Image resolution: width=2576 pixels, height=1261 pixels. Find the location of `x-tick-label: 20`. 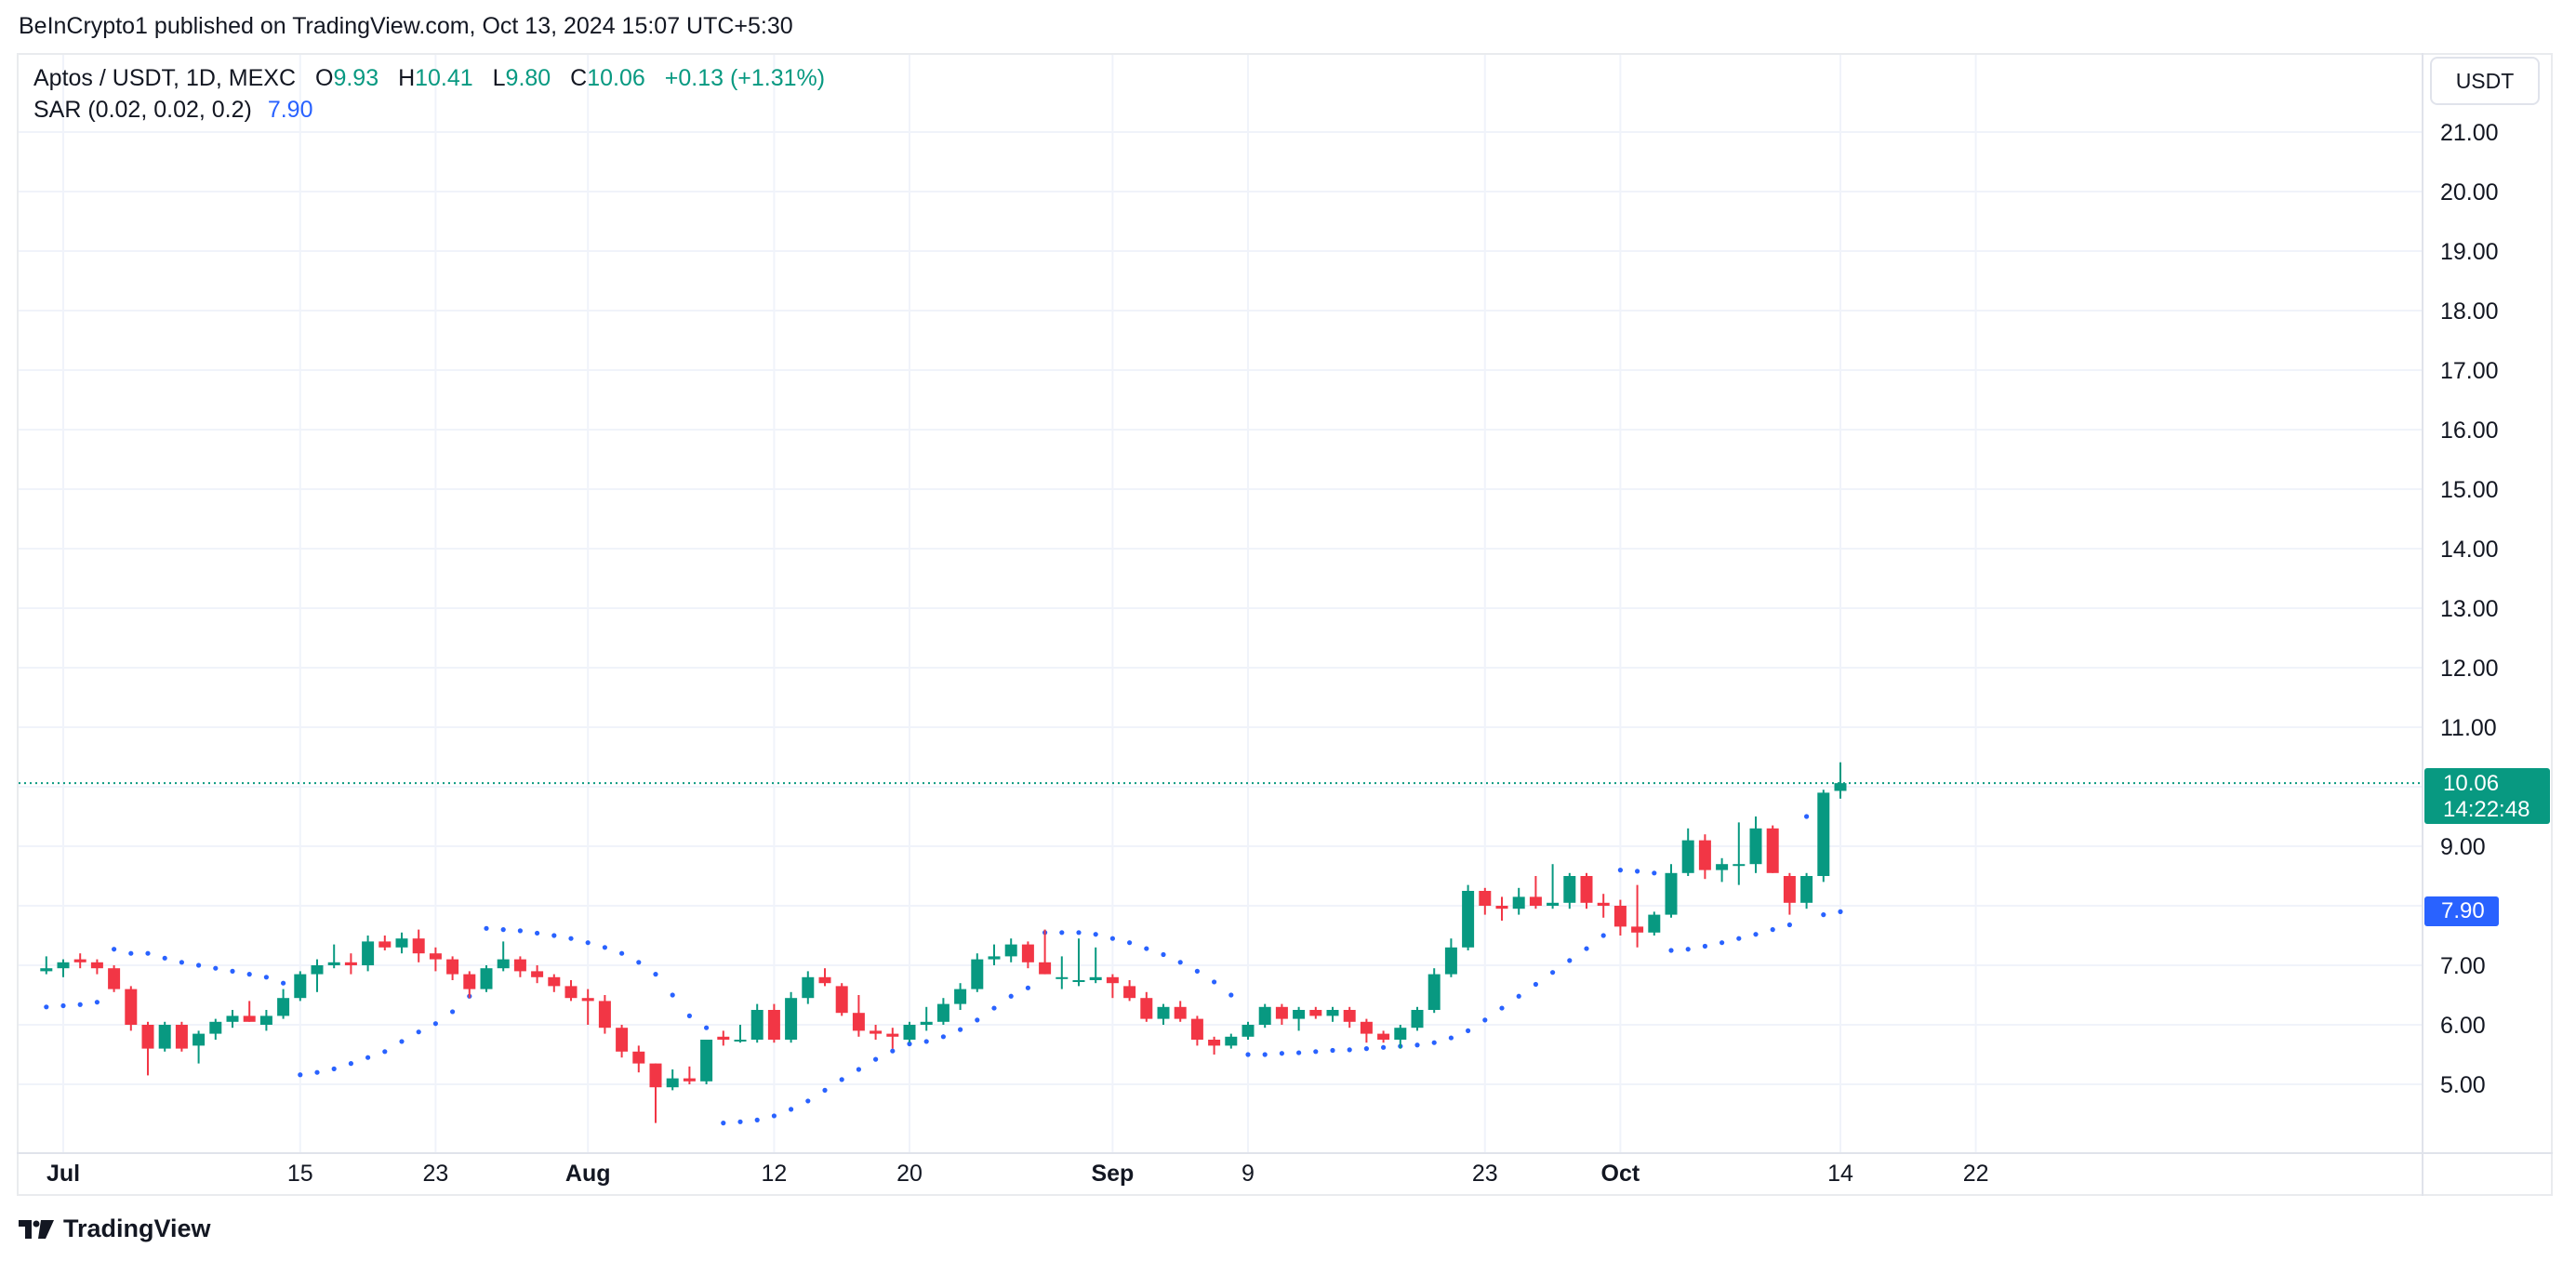

x-tick-label: 20 is located at coordinates (909, 1174).